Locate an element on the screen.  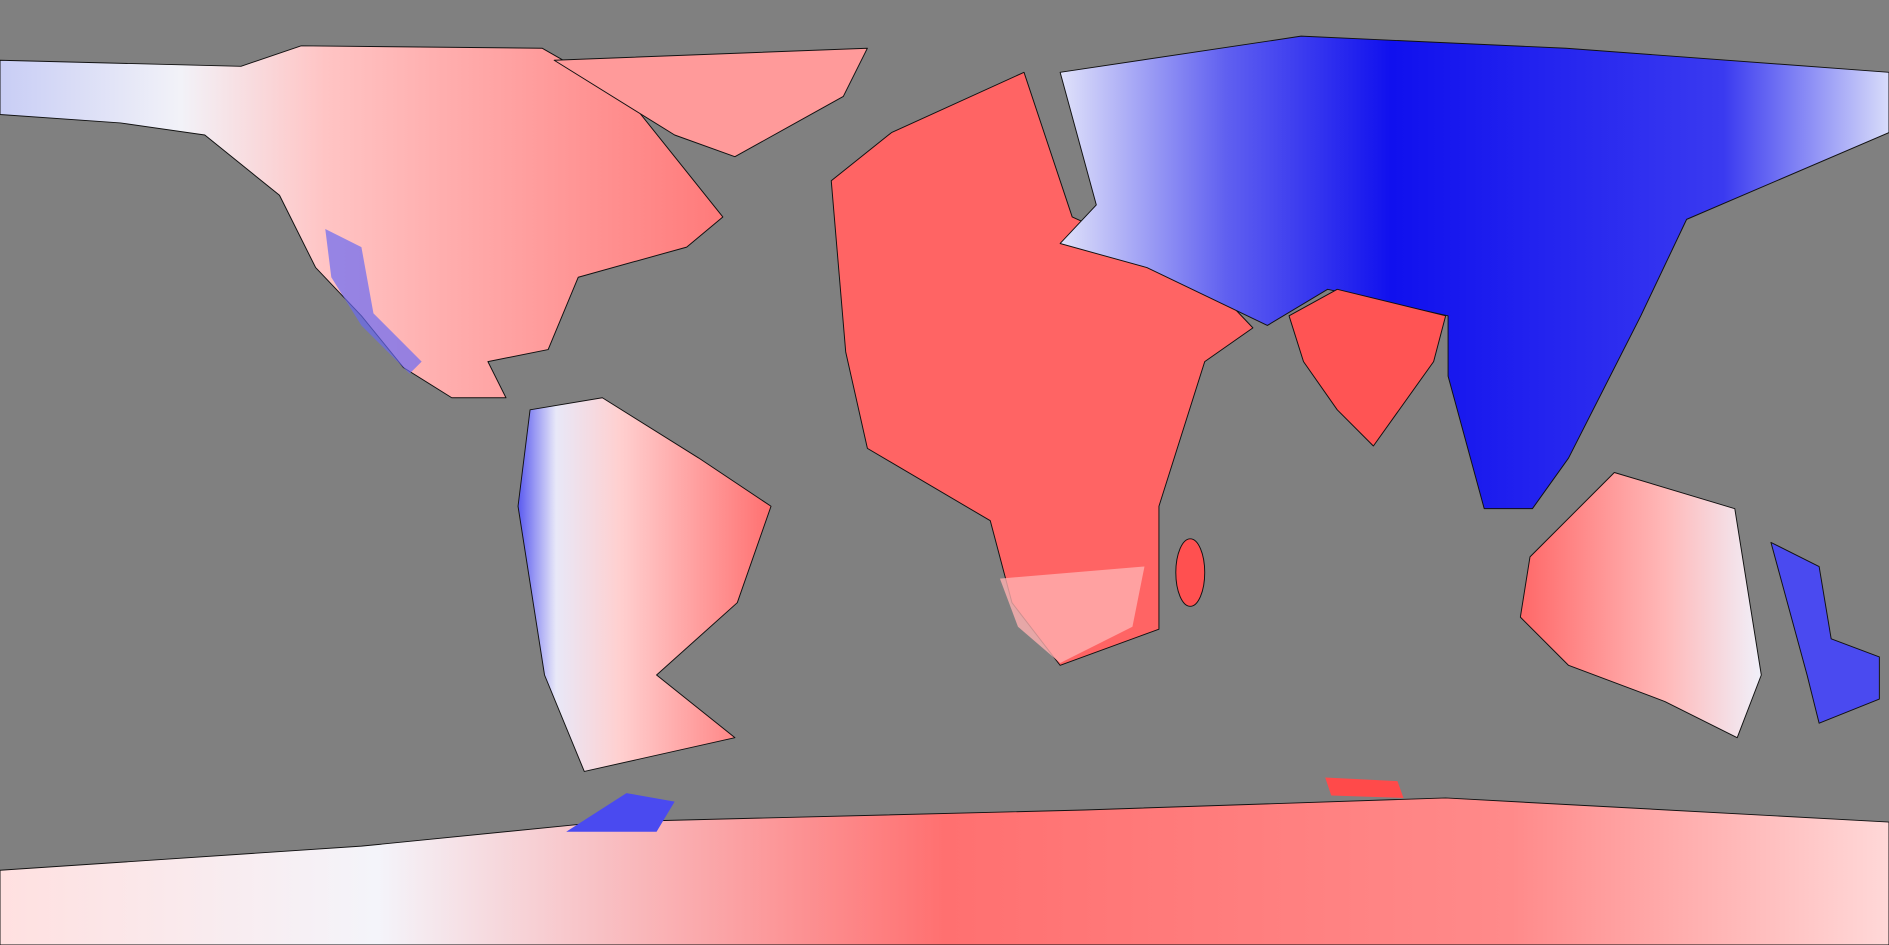
australia is located at coordinates (1640, 605).